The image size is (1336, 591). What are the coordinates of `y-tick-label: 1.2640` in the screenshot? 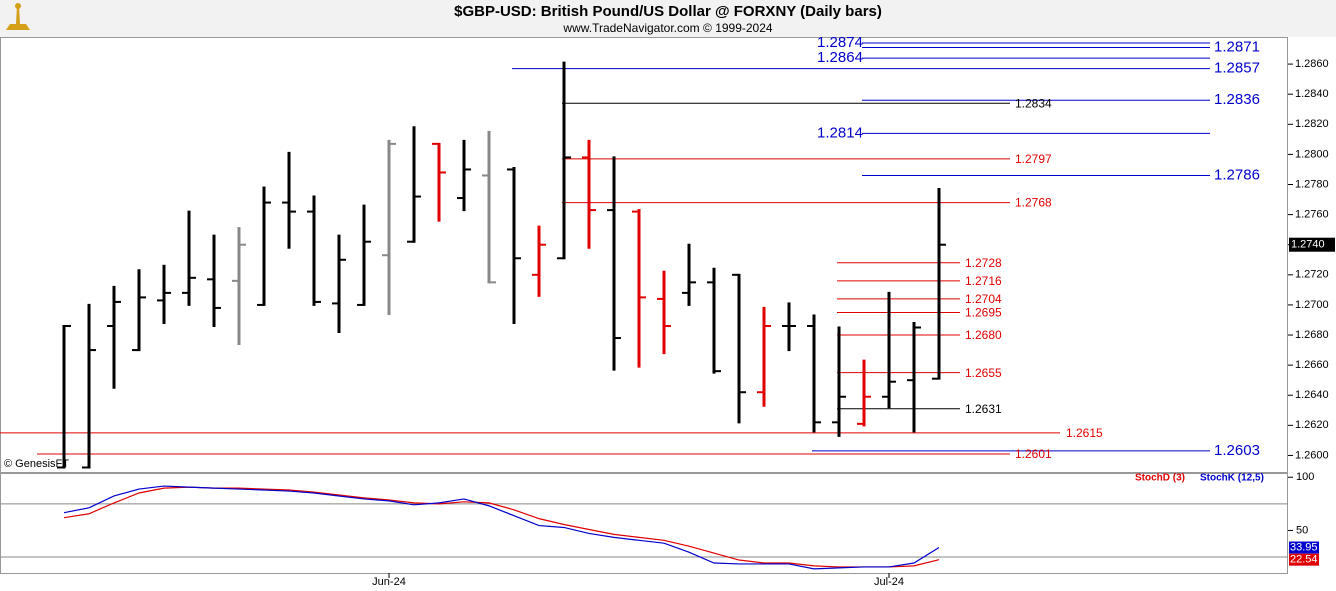 It's located at (1312, 395).